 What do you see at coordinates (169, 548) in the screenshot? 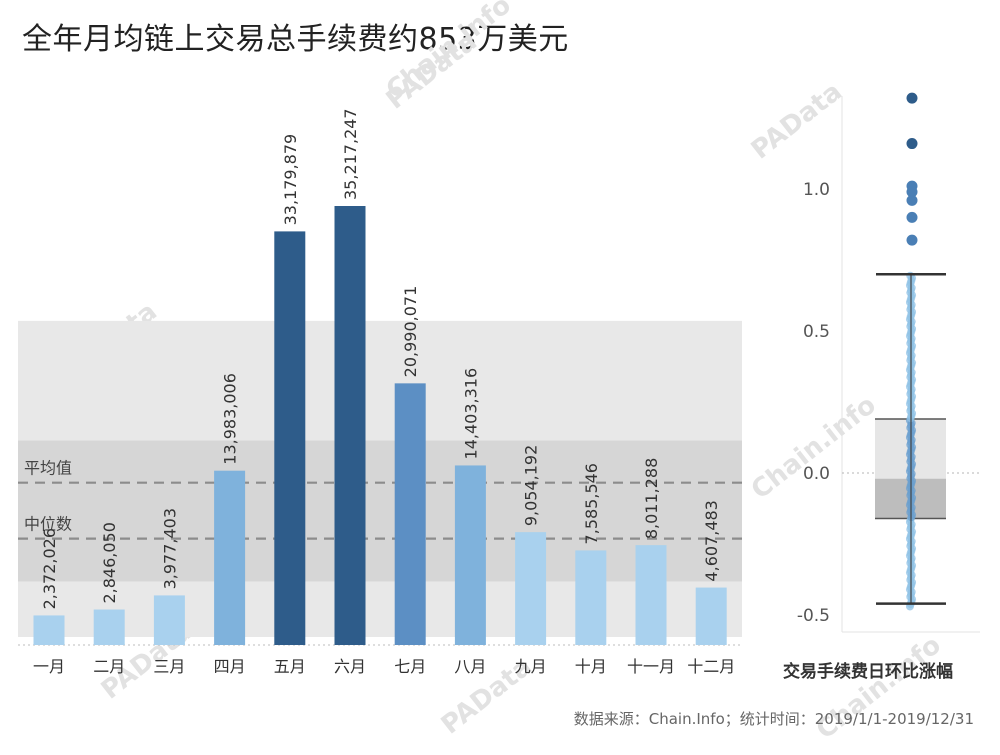
I see `bar-value-label-3: 3,977,403` at bounding box center [169, 548].